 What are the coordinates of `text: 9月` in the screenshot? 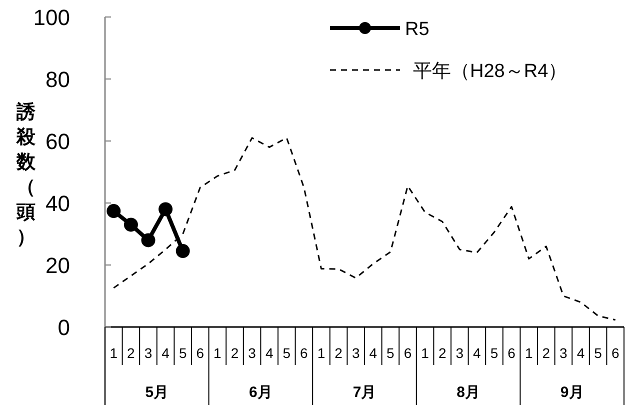 It's located at (572, 392).